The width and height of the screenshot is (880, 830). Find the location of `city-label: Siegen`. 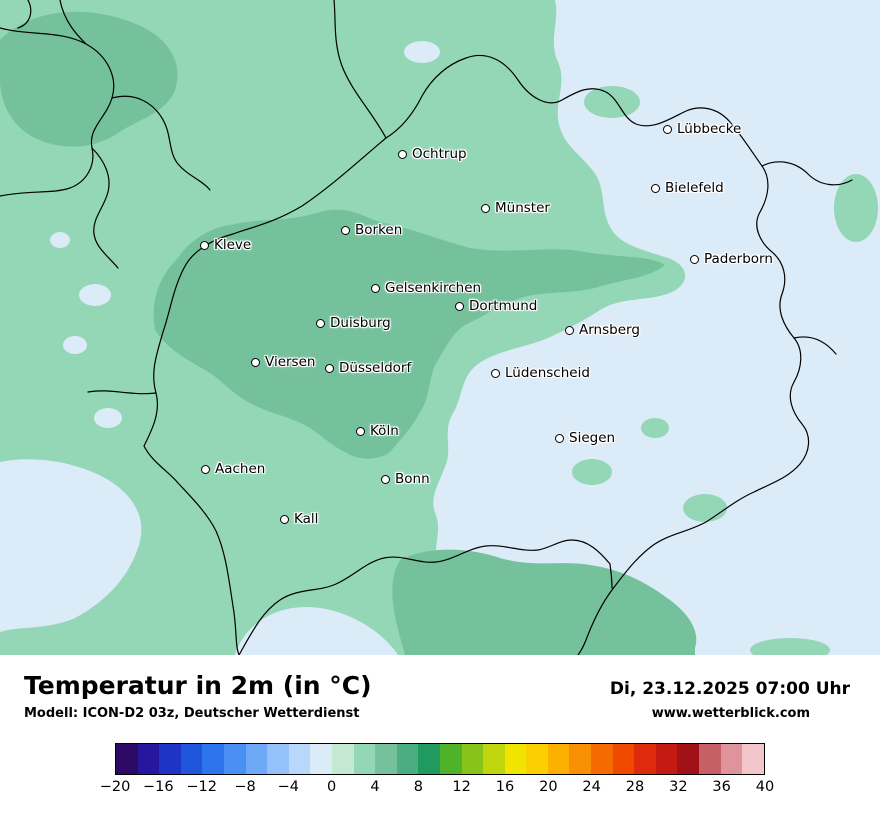

city-label: Siegen is located at coordinates (592, 438).